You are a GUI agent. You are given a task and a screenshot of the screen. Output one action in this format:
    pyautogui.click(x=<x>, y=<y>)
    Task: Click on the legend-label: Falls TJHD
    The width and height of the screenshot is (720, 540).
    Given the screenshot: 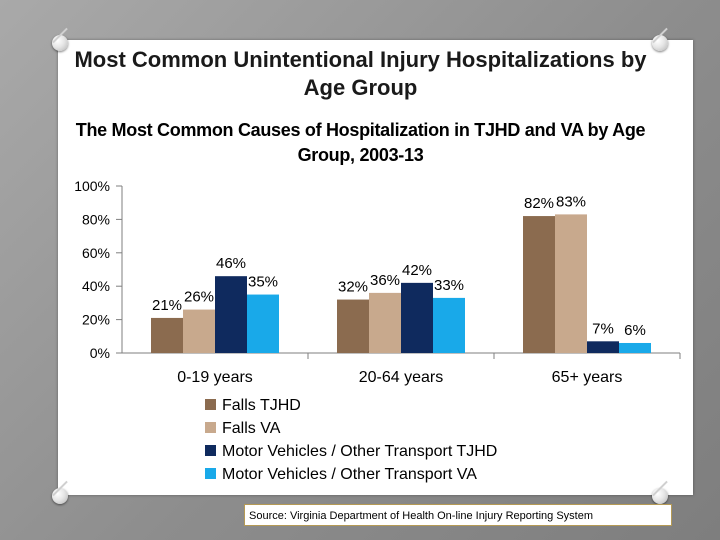 What is the action you would take?
    pyautogui.click(x=261, y=405)
    